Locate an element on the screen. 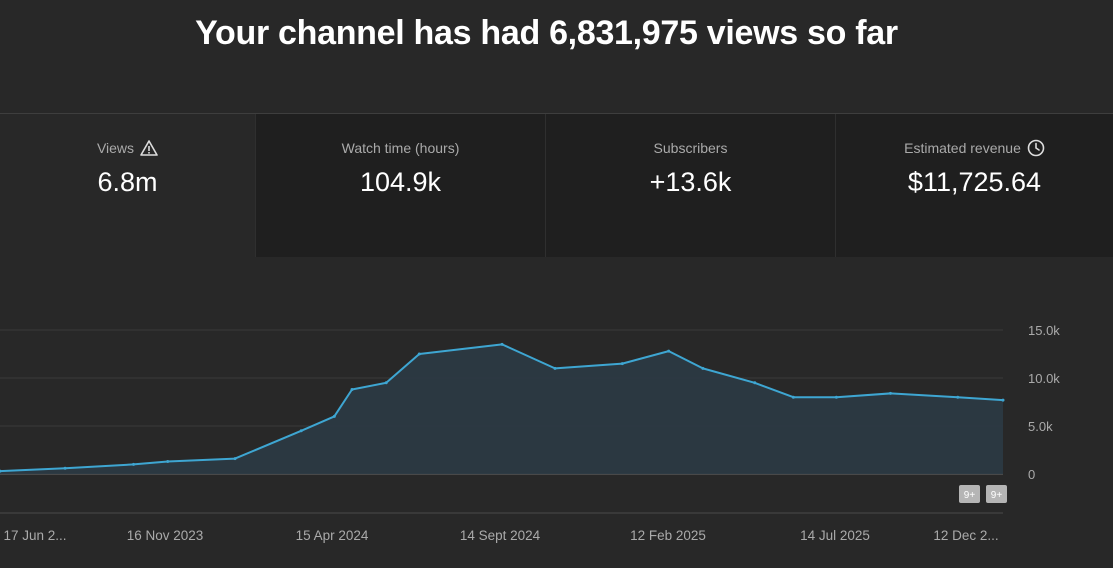  metric-views: Views 6.8m is located at coordinates (127, 185).